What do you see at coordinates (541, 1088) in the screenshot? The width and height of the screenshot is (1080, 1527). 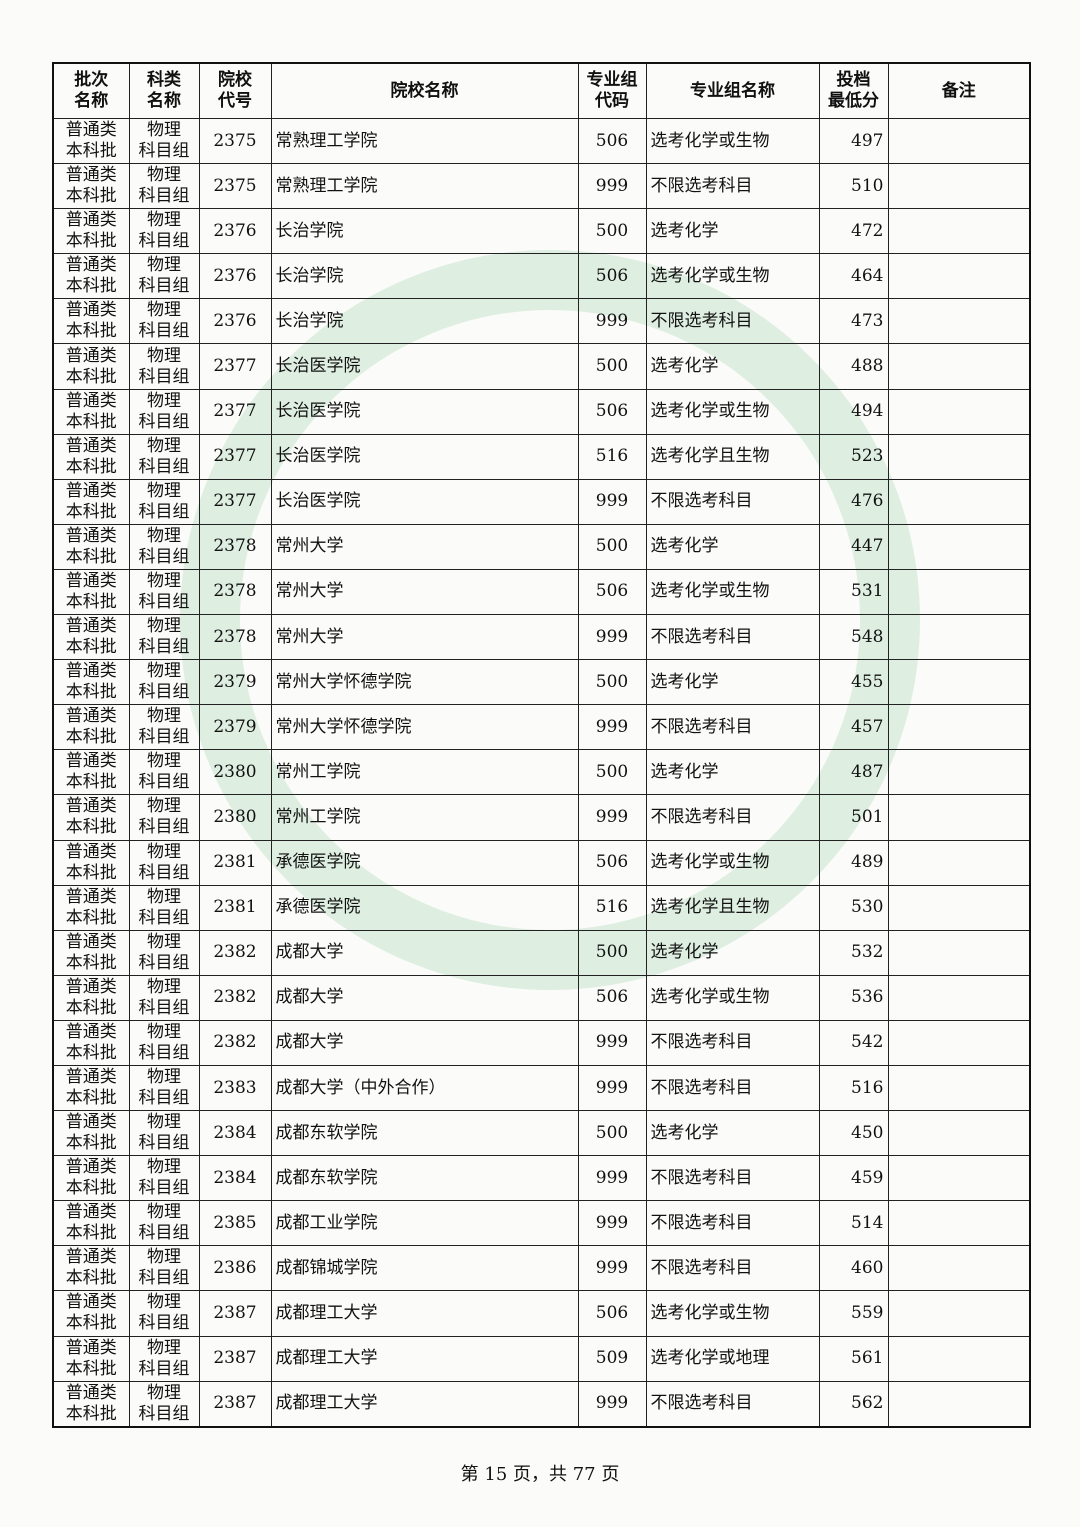 I see `table-row: 普通类 本科批 物理 科目组 2383 成都大学（中外合作） 999 不限选考科目 516` at bounding box center [541, 1088].